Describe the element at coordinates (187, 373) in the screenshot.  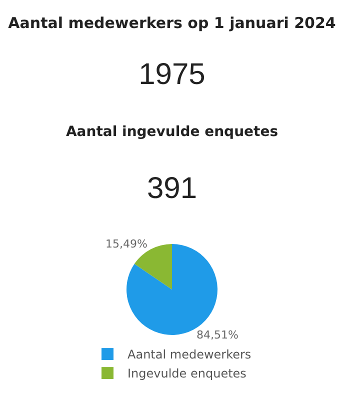
I see `legend-label: Ingevulde enquetes` at that location.